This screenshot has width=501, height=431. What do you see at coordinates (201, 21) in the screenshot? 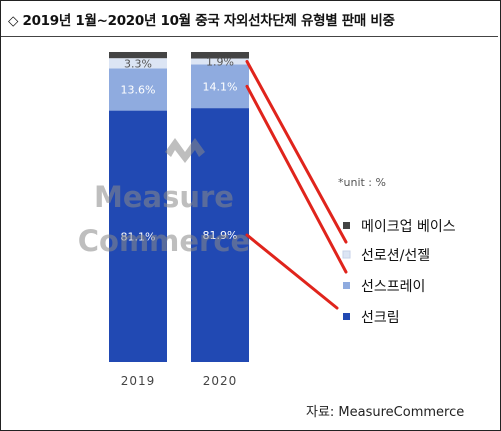
I see `chart-title: ◇ 2019년 1월~2020년 10월 중국 자외선차단제 유형별 판매 비중` at bounding box center [201, 21].